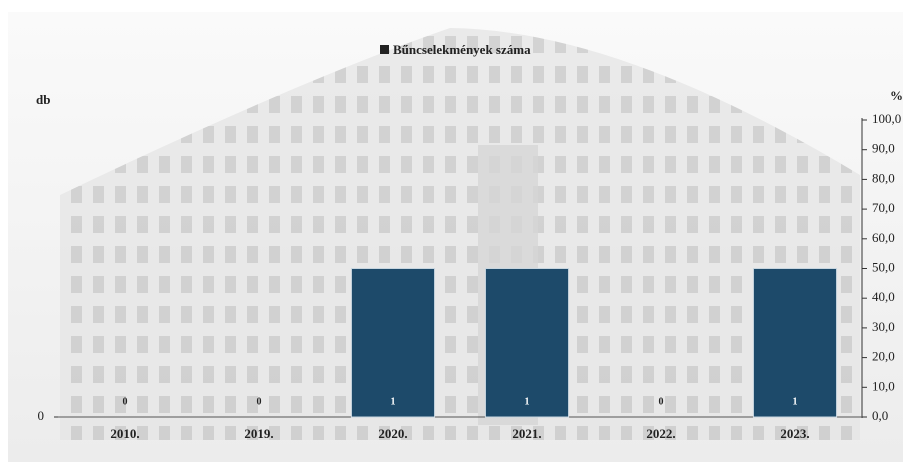 The height and width of the screenshot is (465, 911). What do you see at coordinates (124, 433) in the screenshot?
I see `x-tick-label: 2010.` at bounding box center [124, 433].